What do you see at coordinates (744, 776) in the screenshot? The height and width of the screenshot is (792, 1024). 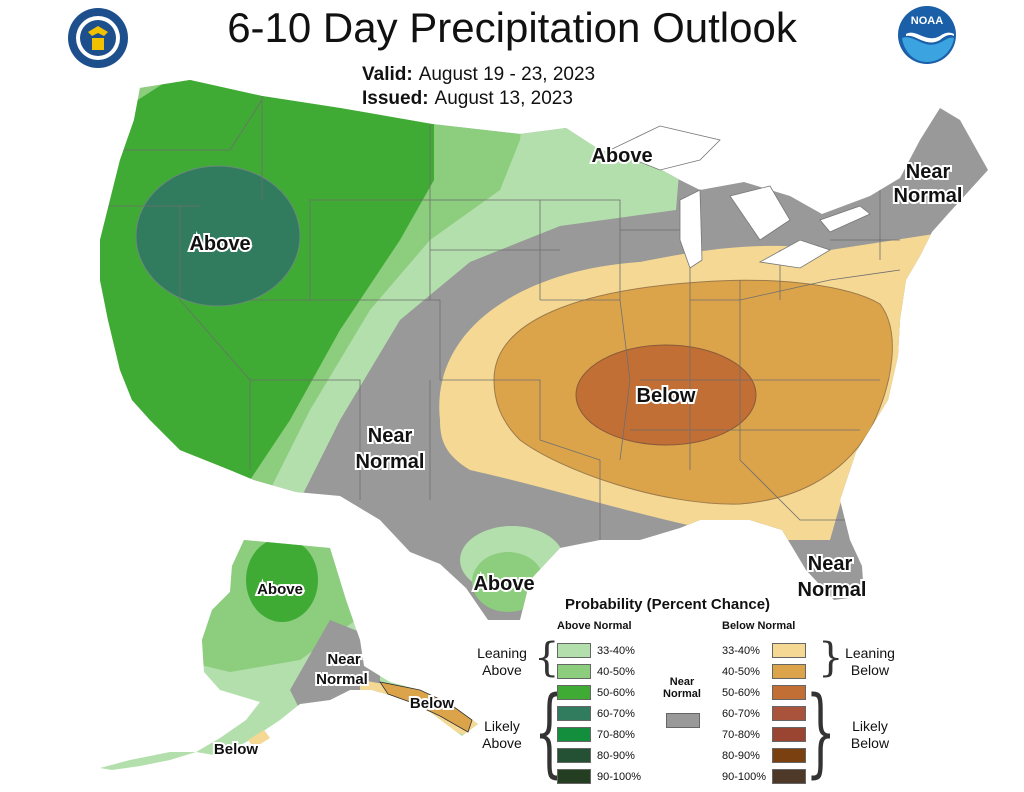 I see `below-range-label: 90-100%` at bounding box center [744, 776].